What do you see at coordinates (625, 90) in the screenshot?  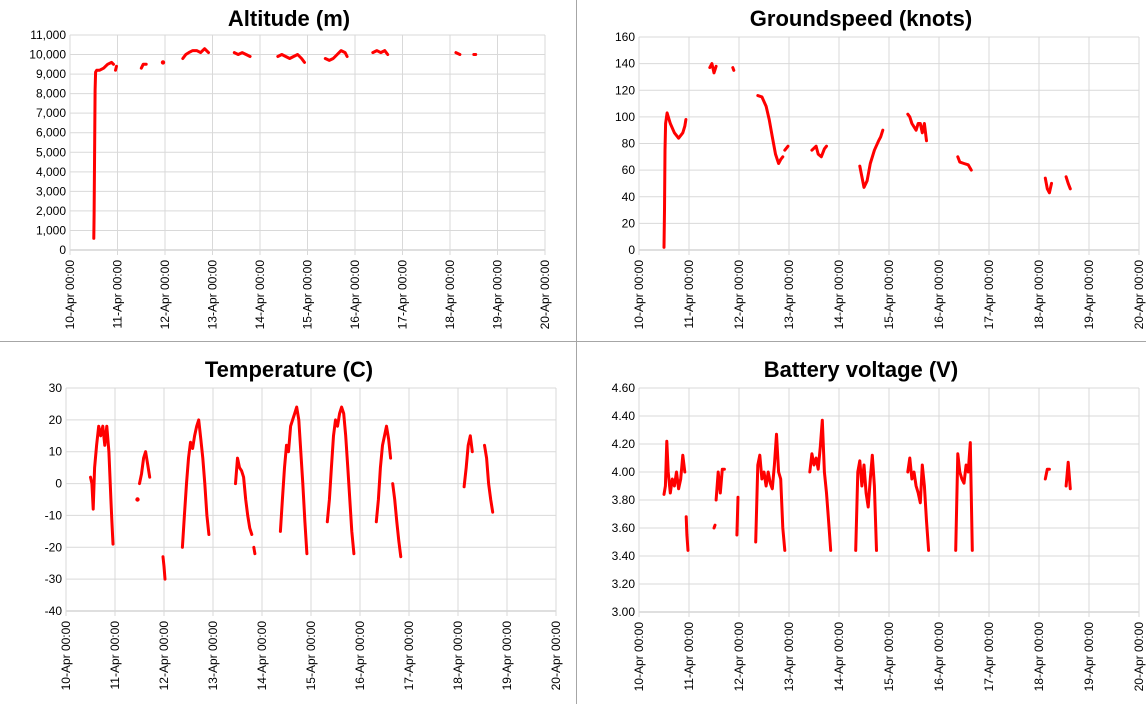 I see `y-tick-label: 120` at bounding box center [625, 90].